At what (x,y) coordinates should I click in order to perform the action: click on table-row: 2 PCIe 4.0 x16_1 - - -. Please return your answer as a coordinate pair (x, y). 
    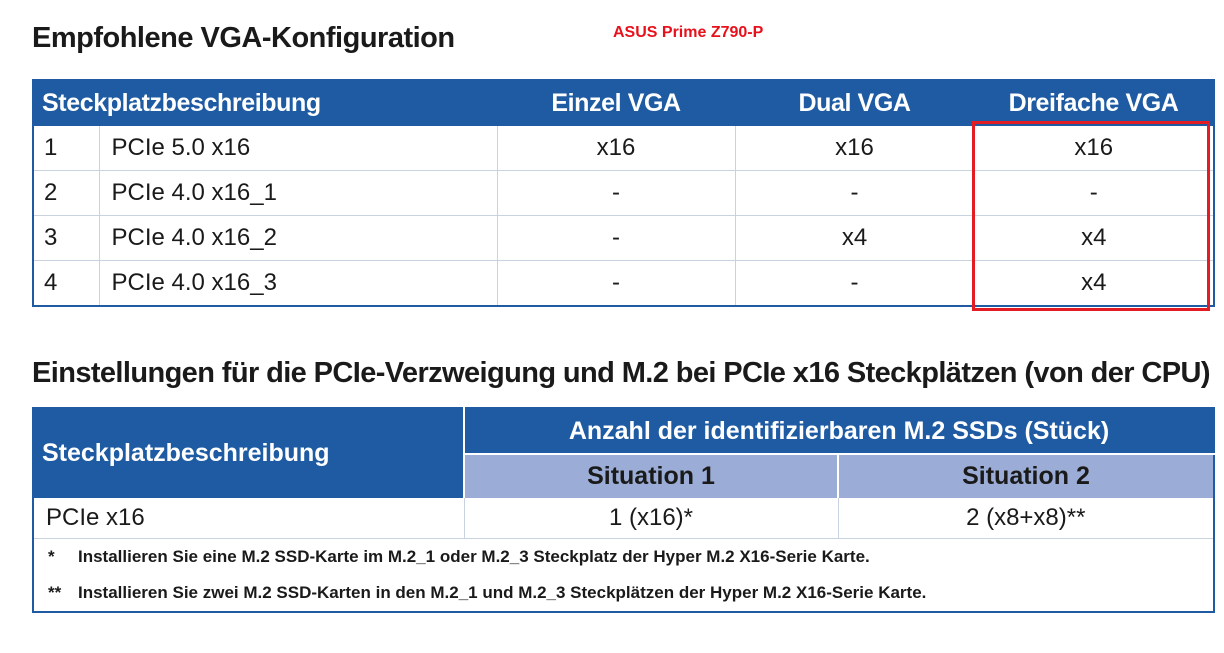
    Looking at the image, I should click on (623, 193).